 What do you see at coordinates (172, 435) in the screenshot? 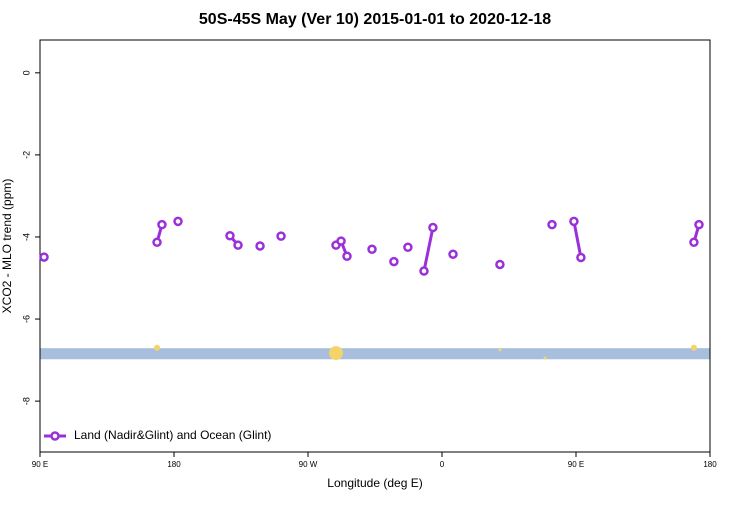
I see `legend-label: Land (Nadir&Glint) and Ocean (Glint)` at bounding box center [172, 435].